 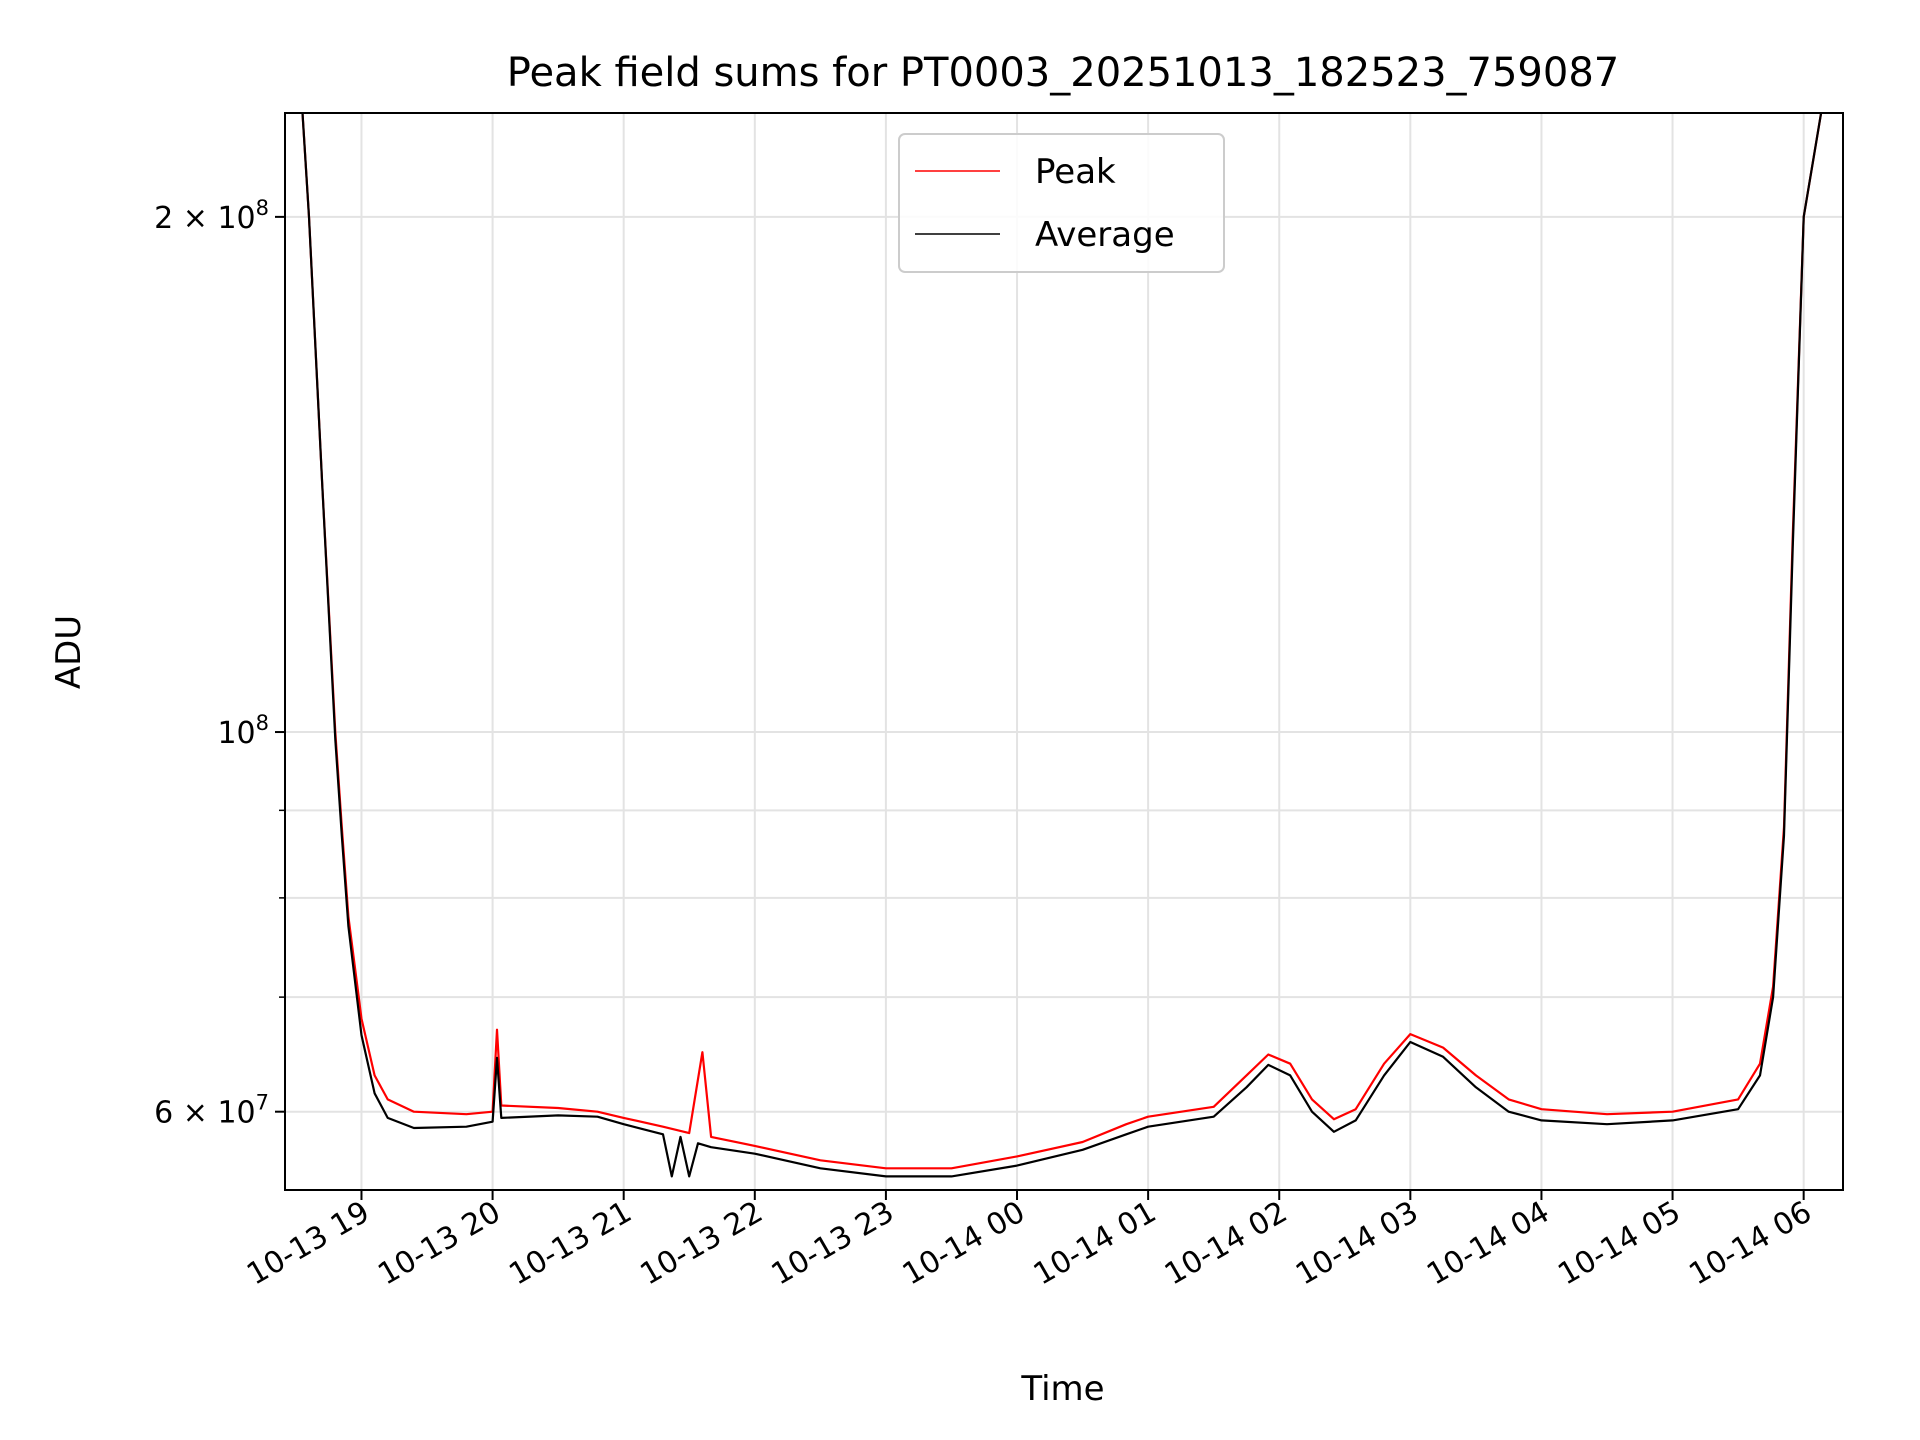 What do you see at coordinates (1105, 235) in the screenshot?
I see `legend-label-average: Average` at bounding box center [1105, 235].